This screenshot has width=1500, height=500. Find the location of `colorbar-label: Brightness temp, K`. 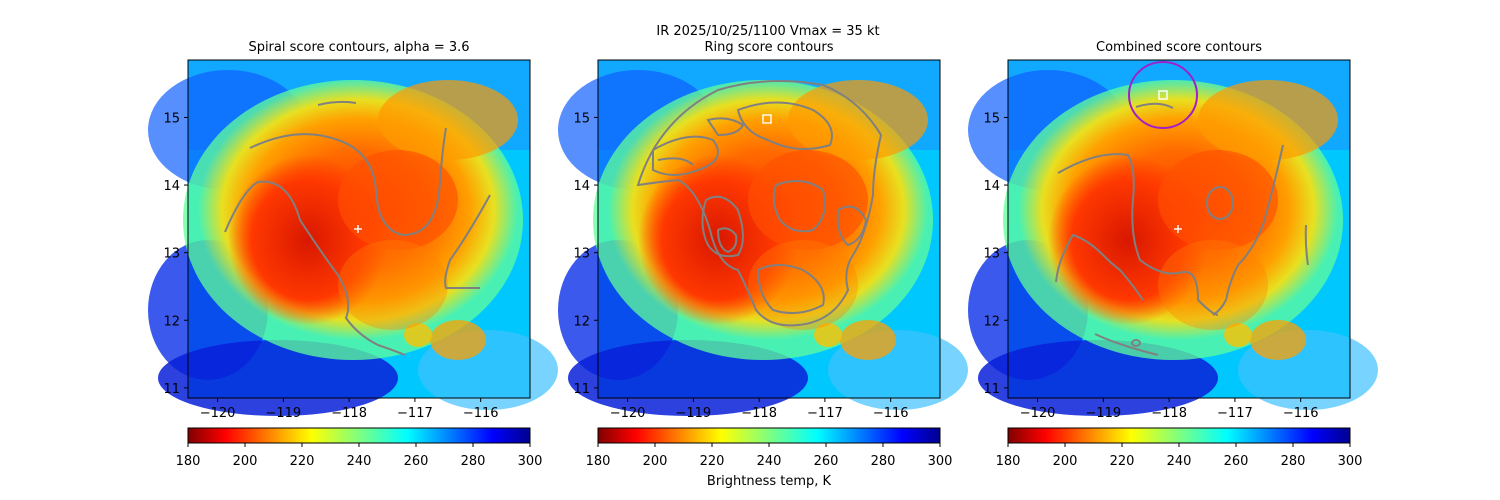

colorbar-label: Brightness temp, K is located at coordinates (769, 481).